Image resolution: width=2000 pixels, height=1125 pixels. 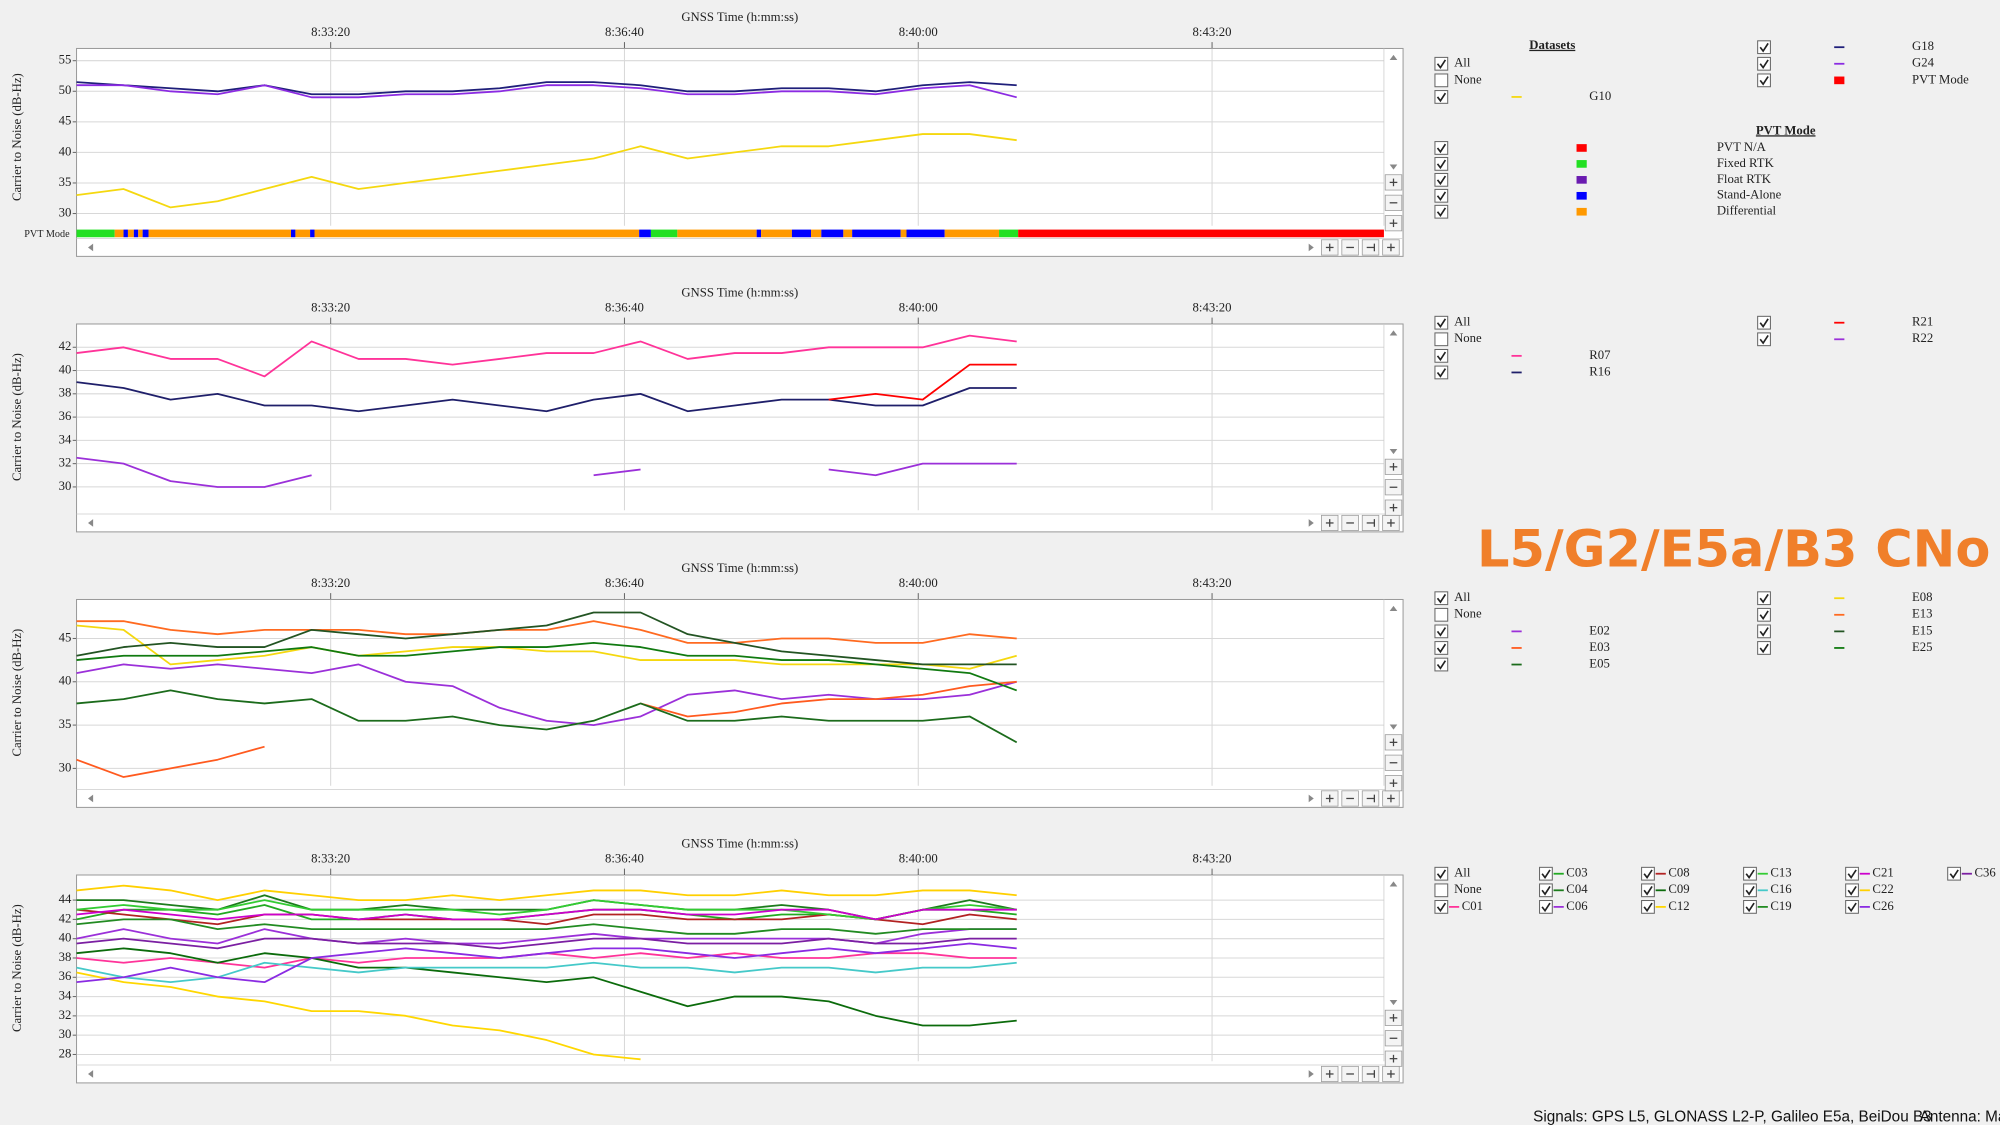 I want to click on legend-label: C04, so click(x=1577, y=889).